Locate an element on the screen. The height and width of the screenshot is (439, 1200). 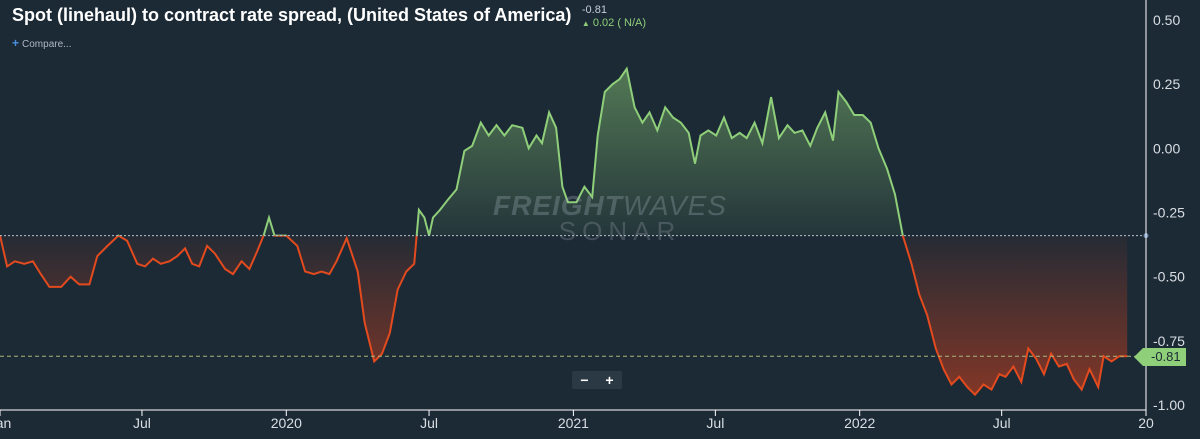
y-tick-label: -0.75 is located at coordinates (1169, 341).